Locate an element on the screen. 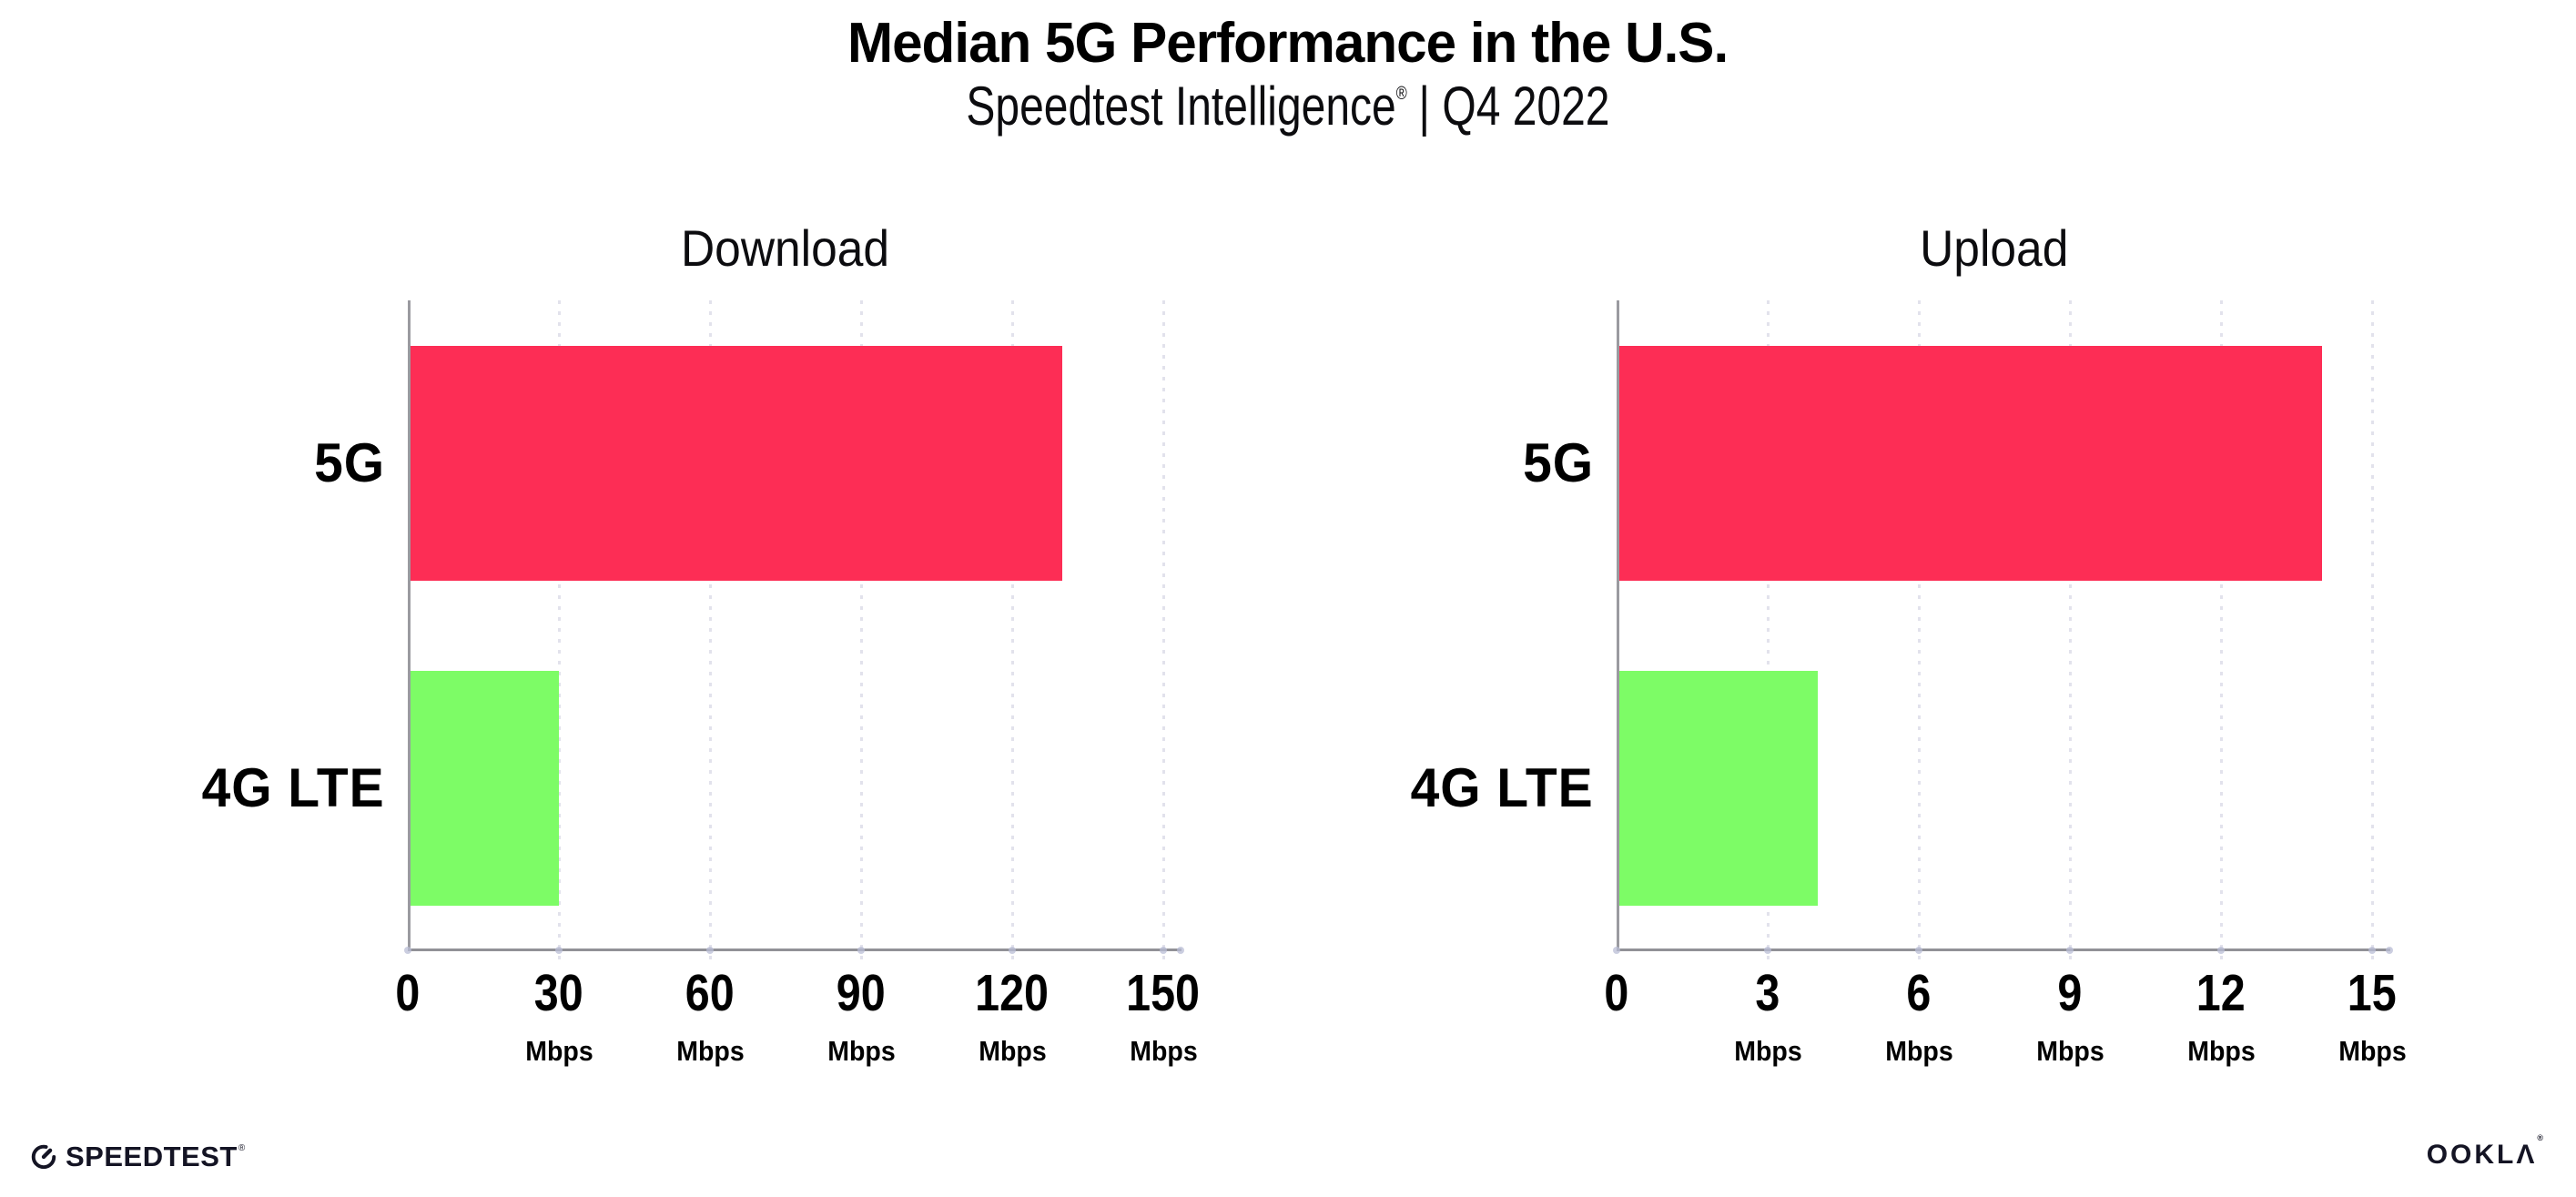 The width and height of the screenshot is (2576, 1197). upload-y-axis is located at coordinates (1618, 625).